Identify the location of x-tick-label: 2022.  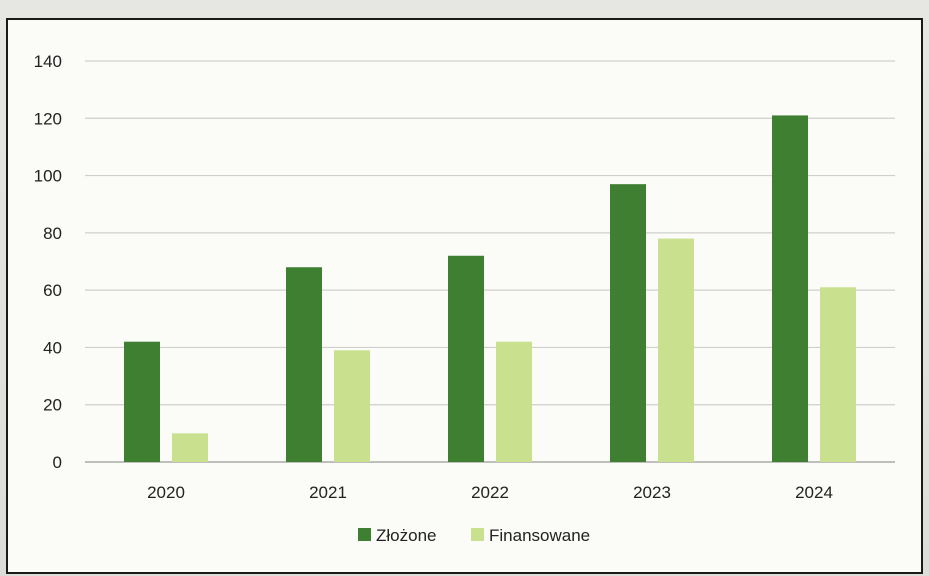
(490, 492).